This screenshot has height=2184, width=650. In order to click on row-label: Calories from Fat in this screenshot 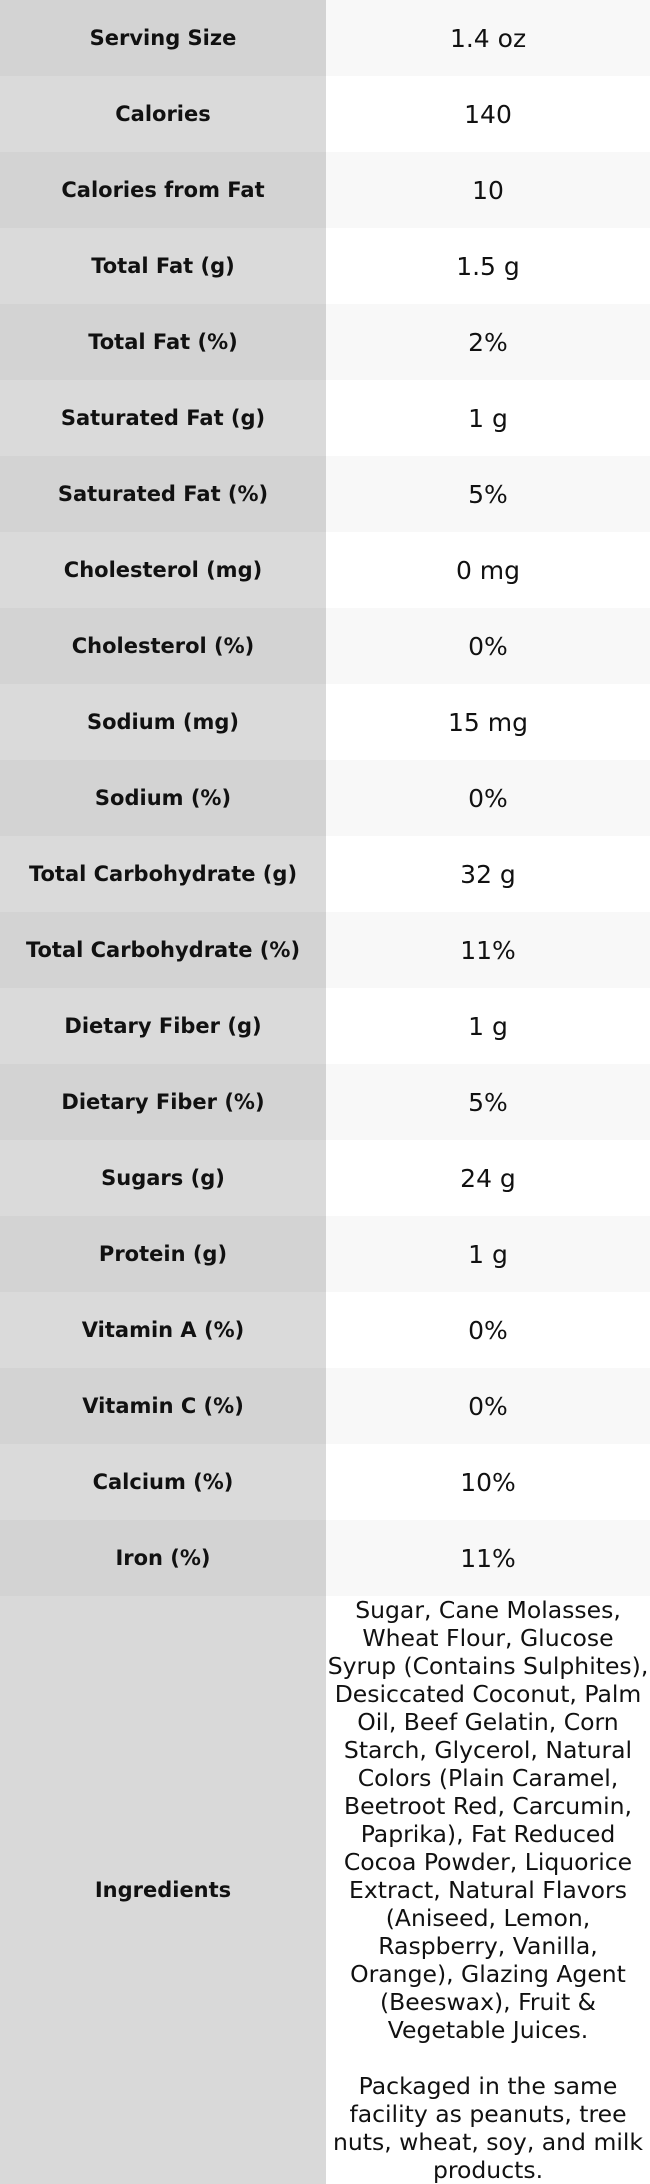, I will do `click(163, 190)`.